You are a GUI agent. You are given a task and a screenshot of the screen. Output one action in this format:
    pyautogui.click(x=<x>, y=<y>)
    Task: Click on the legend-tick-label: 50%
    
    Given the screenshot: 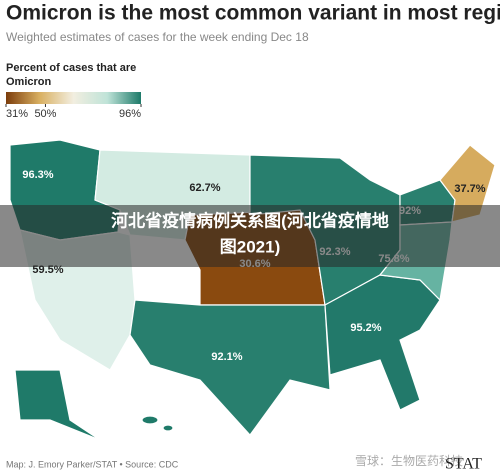 What is the action you would take?
    pyautogui.click(x=45, y=114)
    